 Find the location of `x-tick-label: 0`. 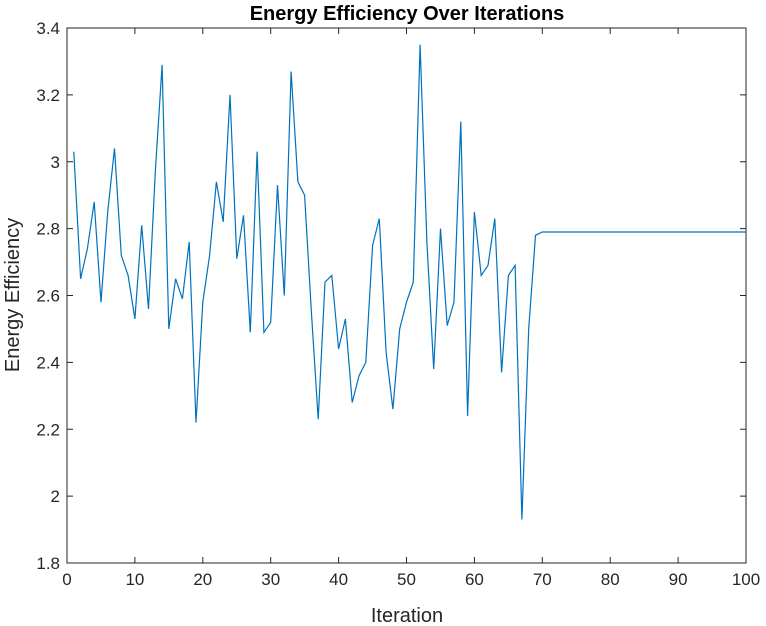

x-tick-label: 0 is located at coordinates (66, 579).